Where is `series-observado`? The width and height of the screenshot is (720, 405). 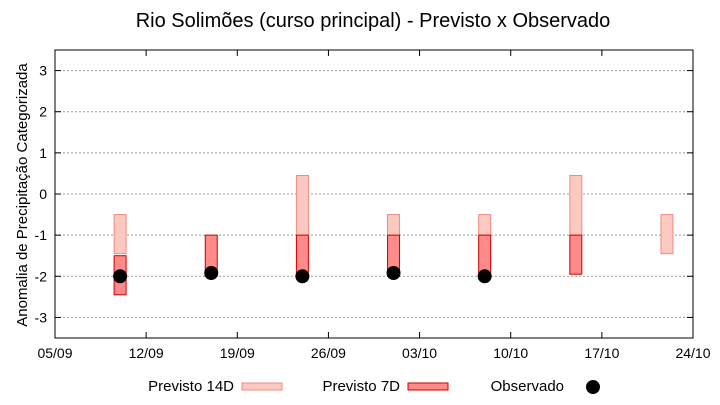
series-observado is located at coordinates (302, 274).